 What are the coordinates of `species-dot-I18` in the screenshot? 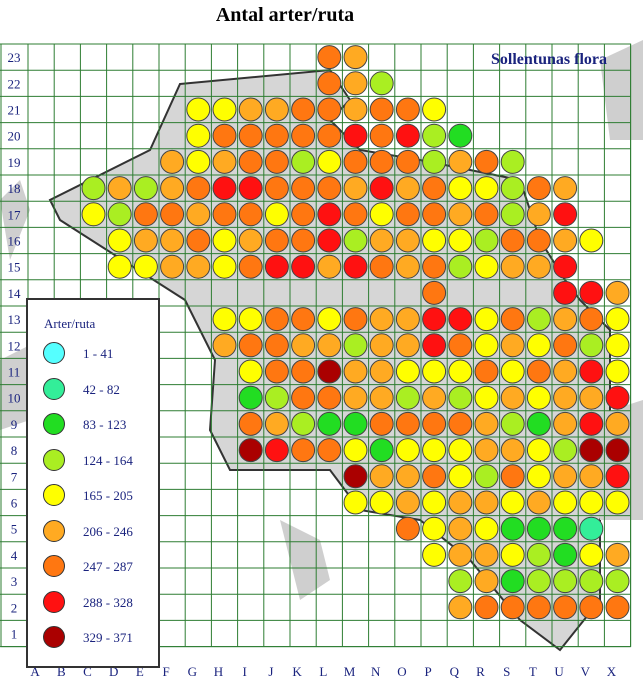 It's located at (250, 188).